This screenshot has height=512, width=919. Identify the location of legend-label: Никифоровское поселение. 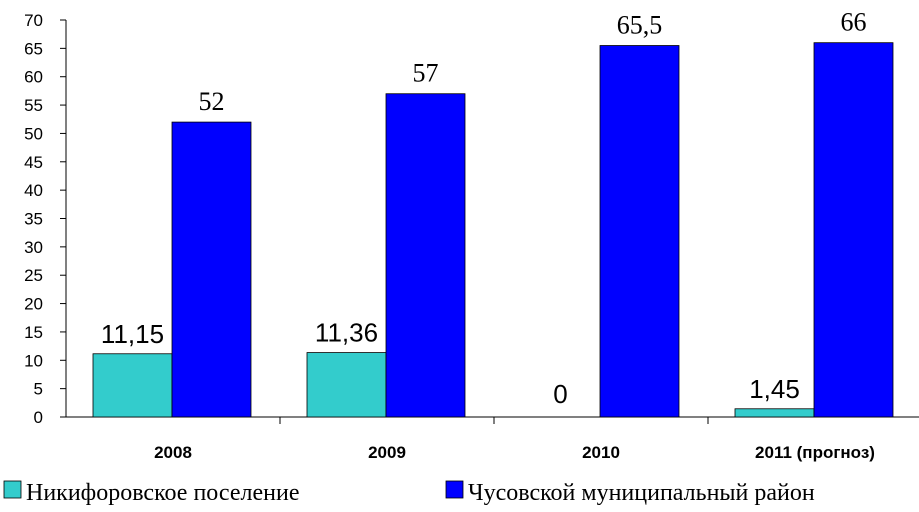
(162, 493).